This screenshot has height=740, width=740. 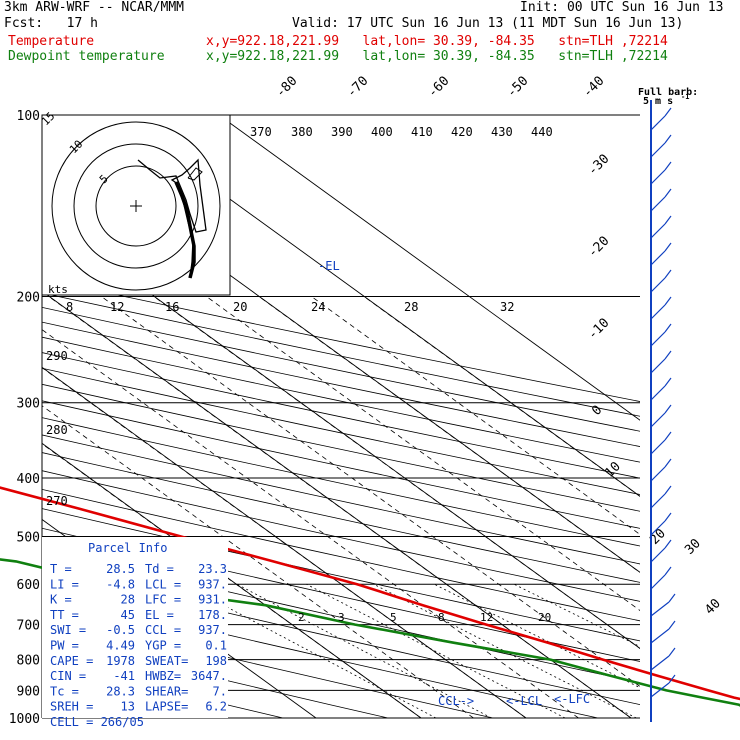 I want to click on isotherm-label--70: -70, so click(x=357, y=87).